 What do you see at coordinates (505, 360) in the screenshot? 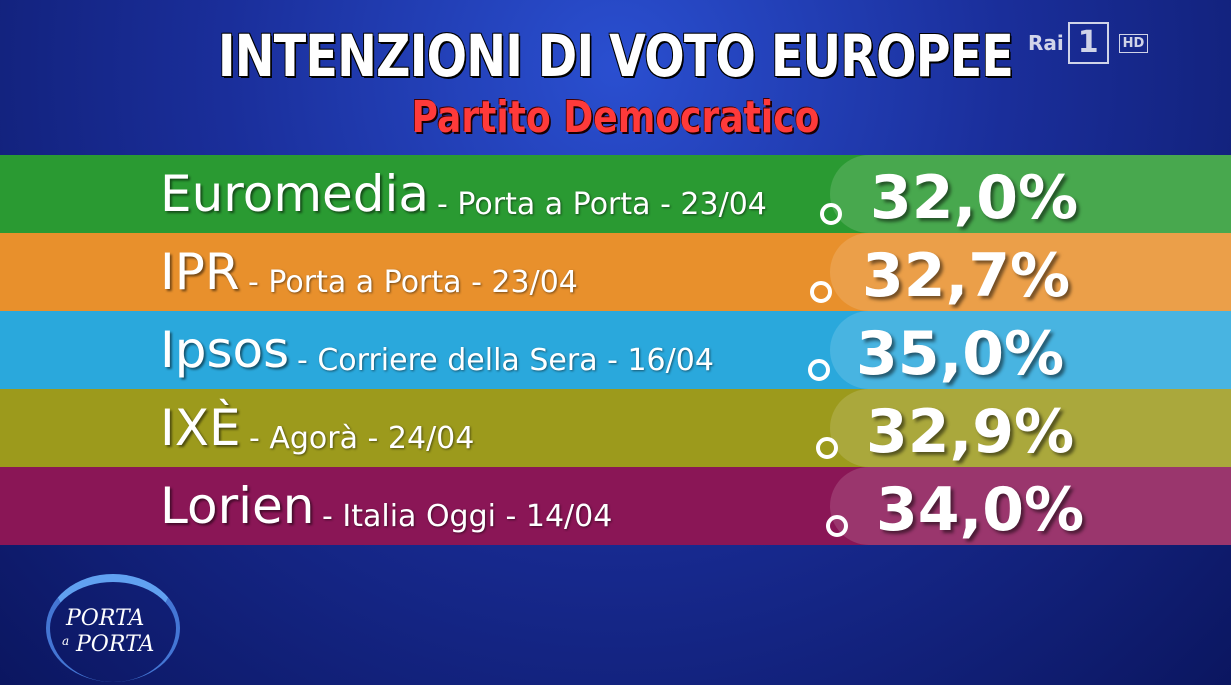
I see `poll-detail: - Corriere della Sera - 16/04` at bounding box center [505, 360].